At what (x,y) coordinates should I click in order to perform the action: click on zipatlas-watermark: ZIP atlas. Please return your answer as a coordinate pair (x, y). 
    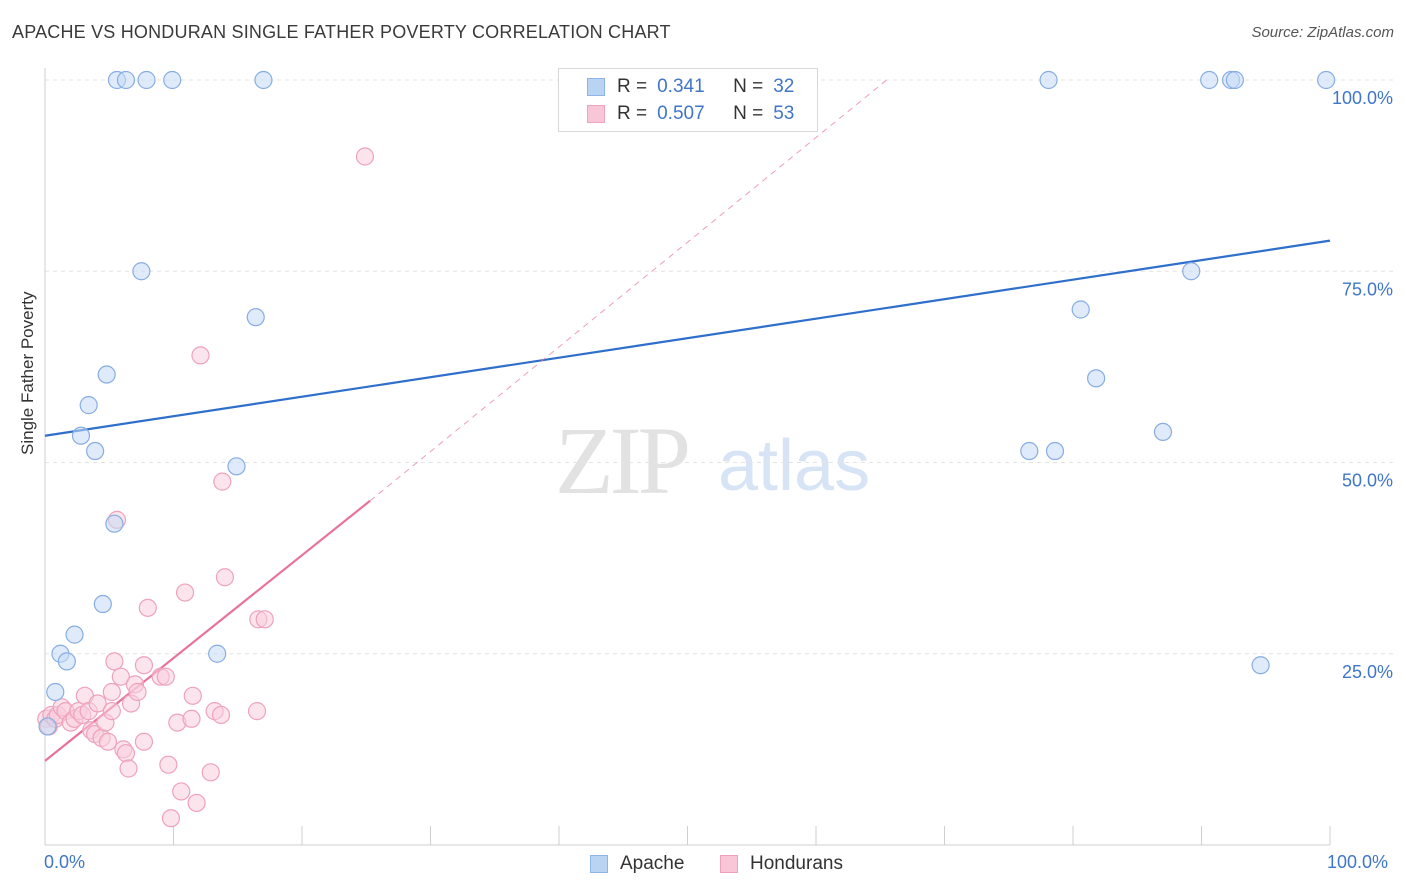
    Looking at the image, I should click on (712, 460).